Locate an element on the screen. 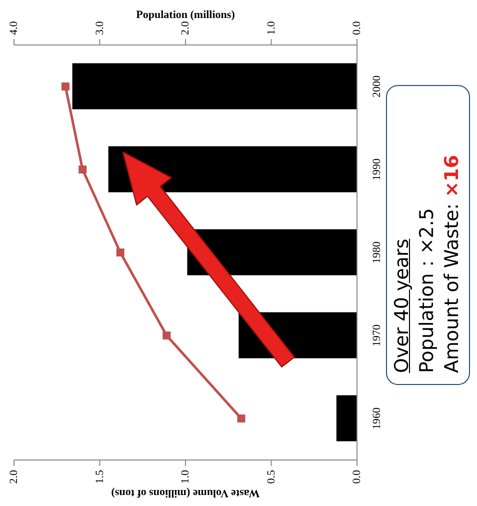 Image resolution: width=477 pixels, height=506 pixels. y-tick-label: 1970 is located at coordinates (377, 335).